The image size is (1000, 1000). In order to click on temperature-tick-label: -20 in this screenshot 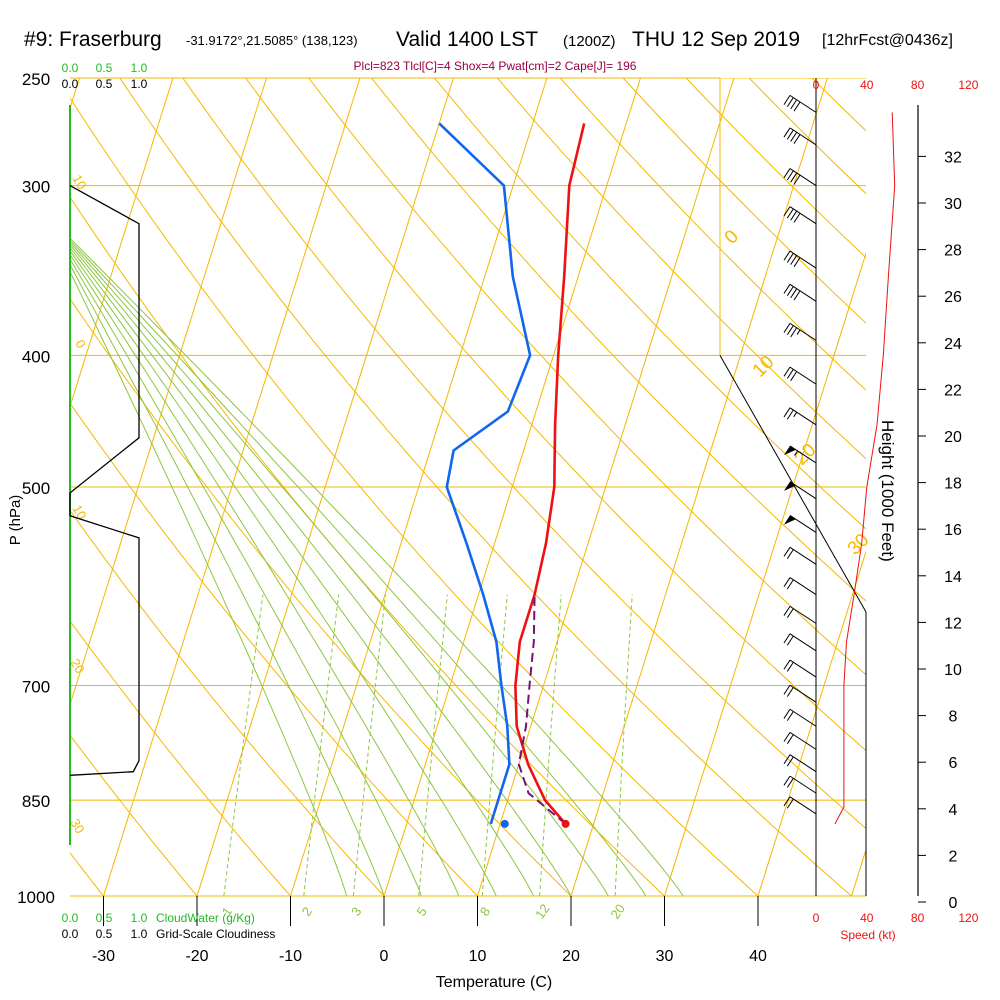, I will do `click(196, 956)`.